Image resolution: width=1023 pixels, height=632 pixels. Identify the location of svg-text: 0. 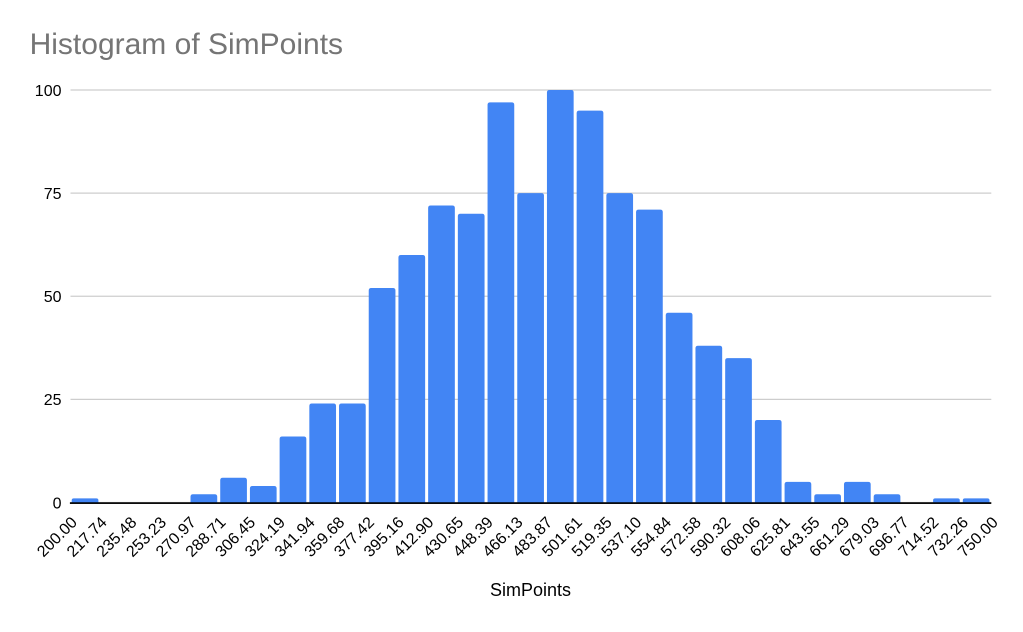
(57, 503).